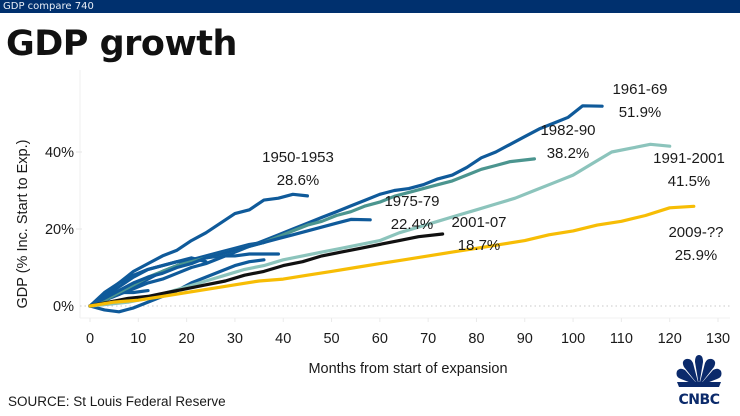 The width and height of the screenshot is (740, 416). What do you see at coordinates (48, 6) in the screenshot?
I see `window-title: GDP compare 740` at bounding box center [48, 6].